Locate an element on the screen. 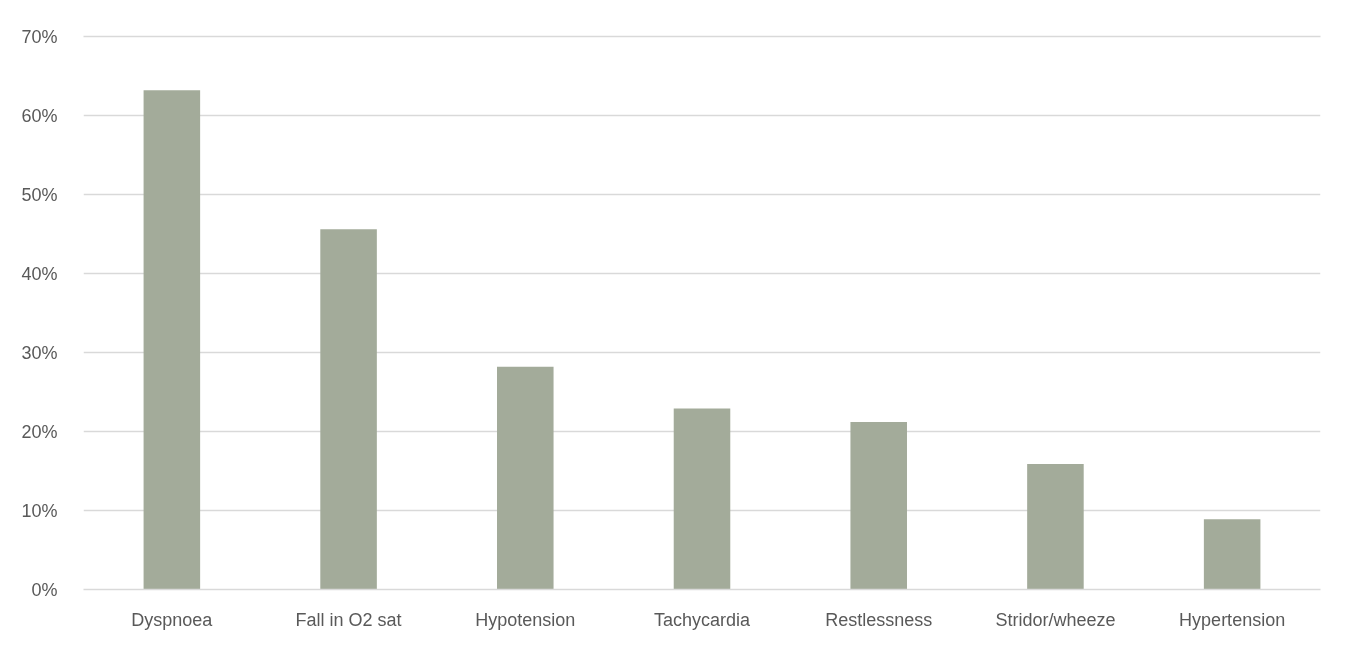  x-tick-label: Restlessness is located at coordinates (879, 619).